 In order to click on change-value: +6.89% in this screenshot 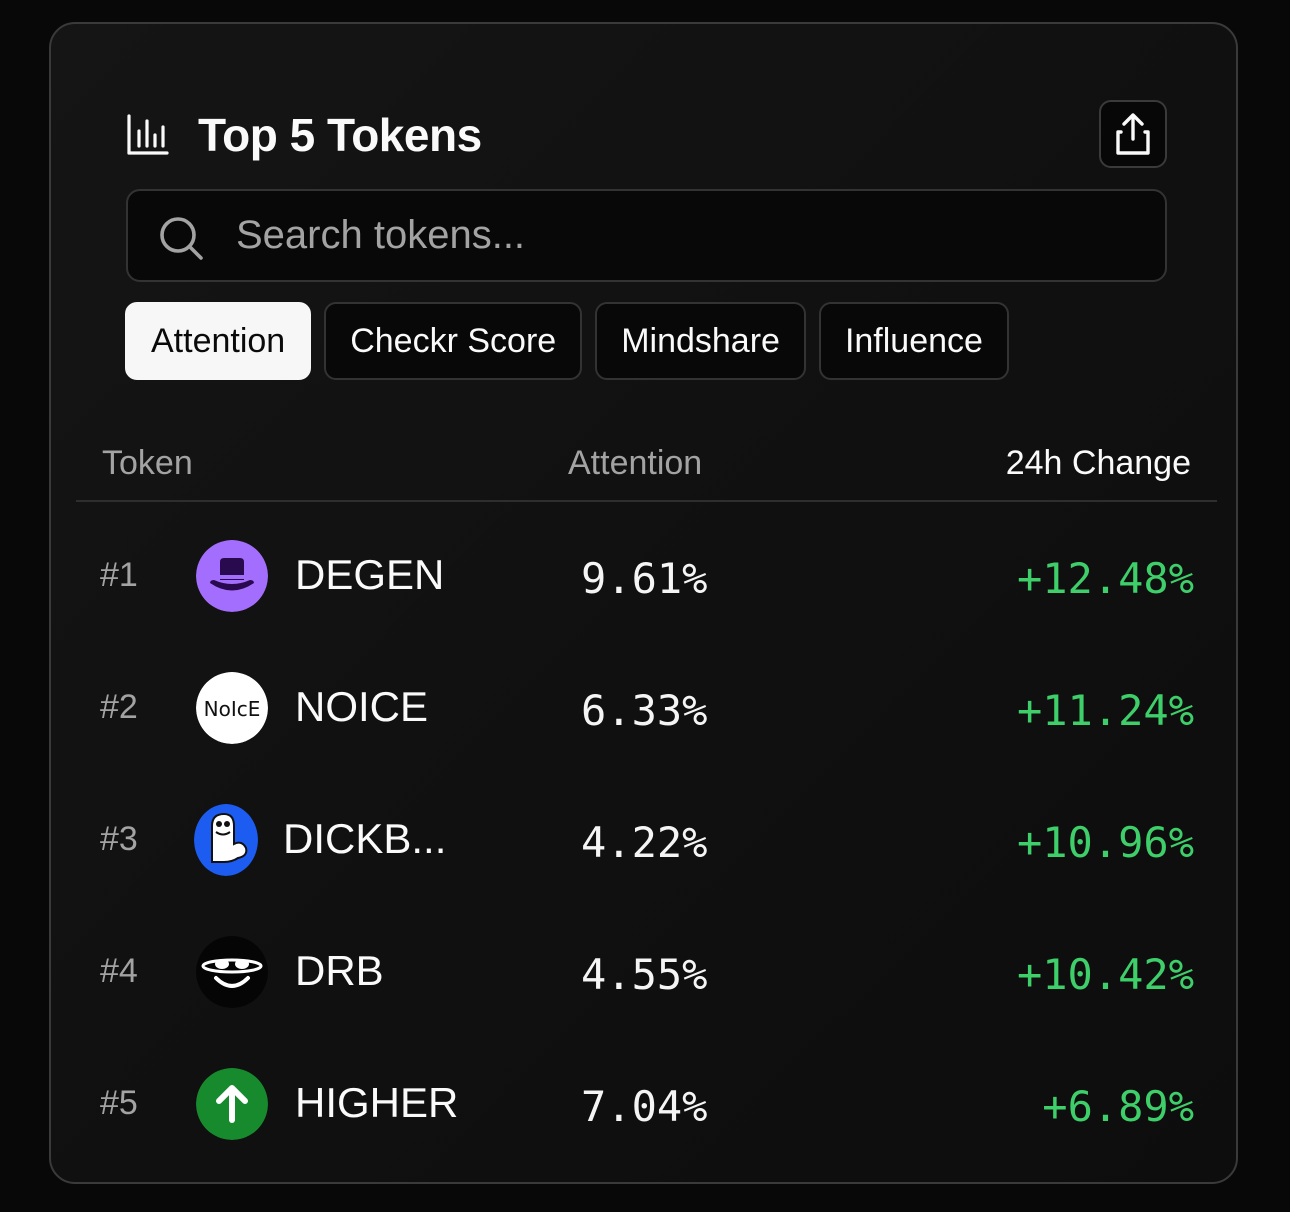, I will do `click(1118, 1106)`.